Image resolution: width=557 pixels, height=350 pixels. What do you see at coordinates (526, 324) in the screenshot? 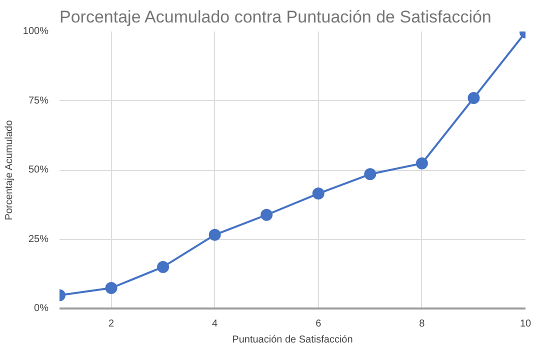
I see `x-tick-label: 10` at bounding box center [526, 324].